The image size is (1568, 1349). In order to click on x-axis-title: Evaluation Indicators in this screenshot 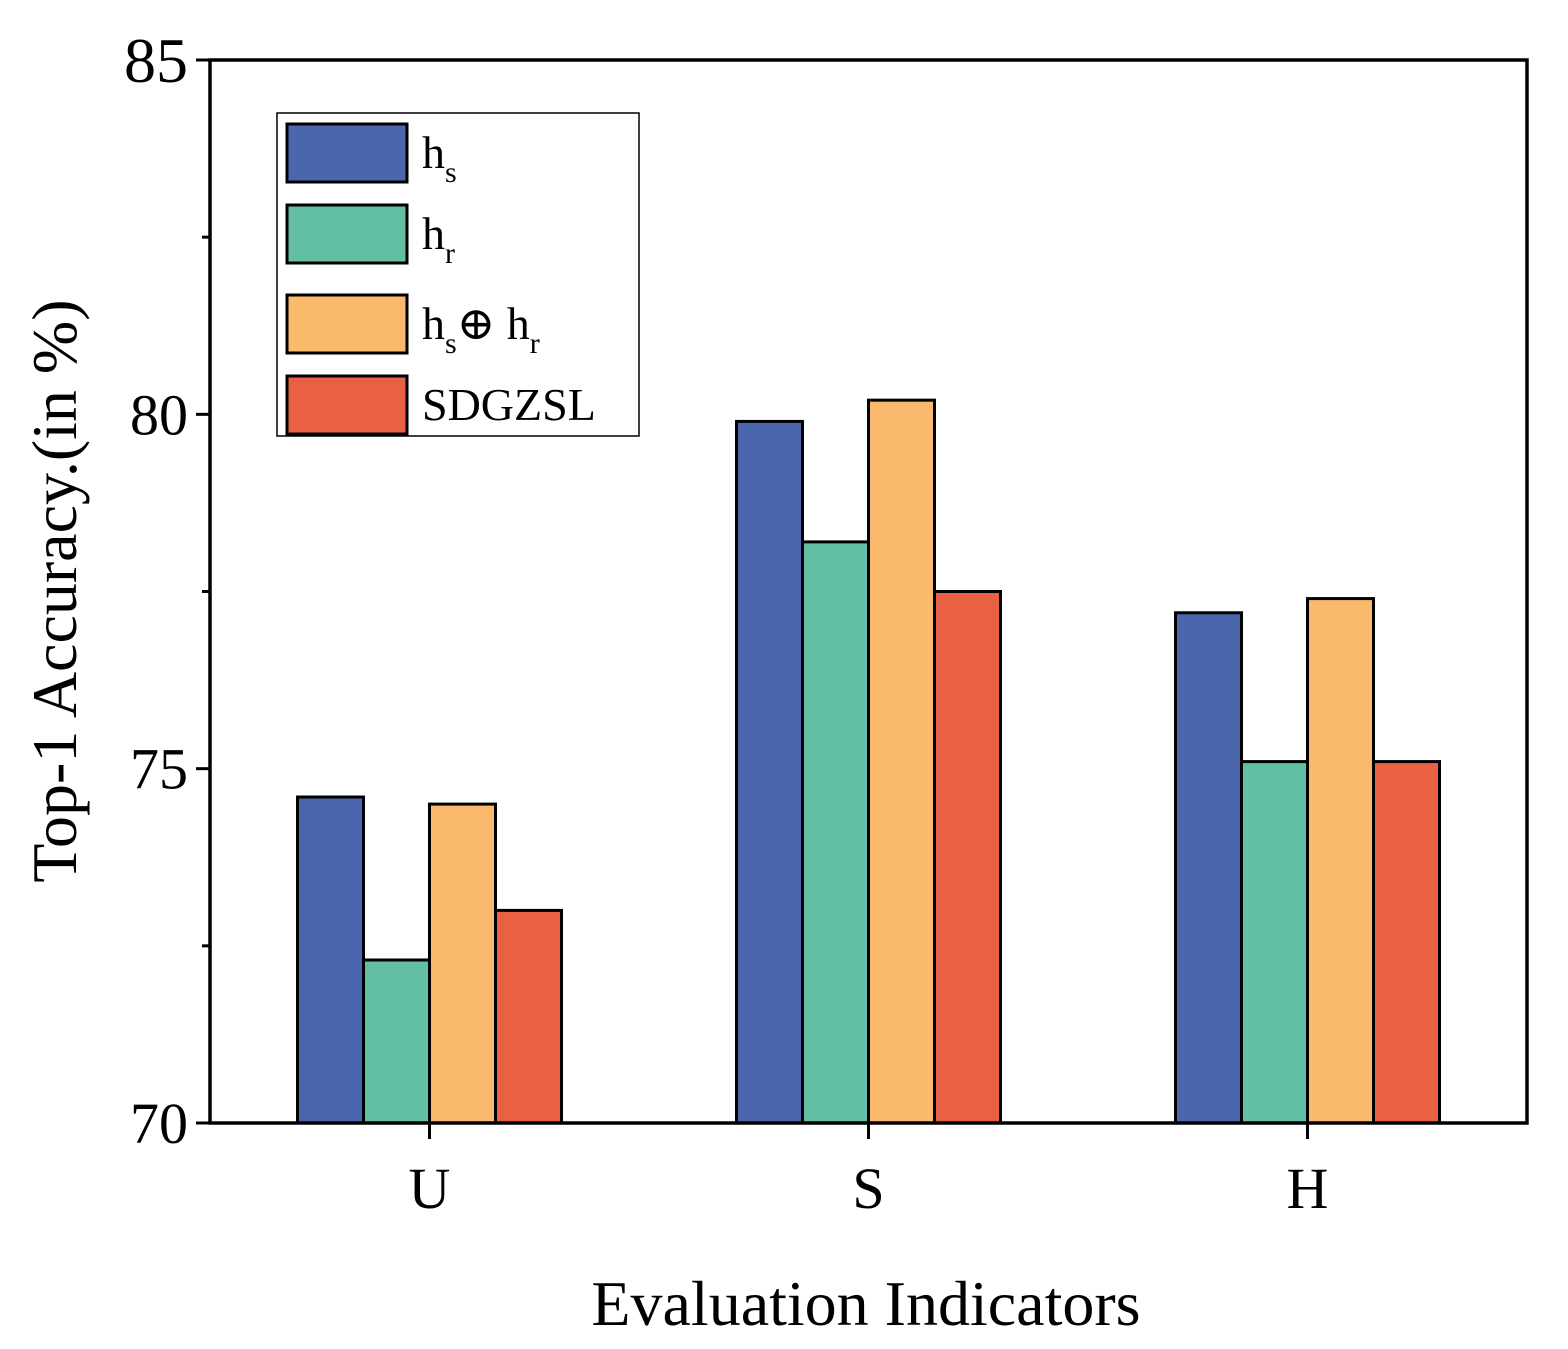, I will do `click(865, 1303)`.